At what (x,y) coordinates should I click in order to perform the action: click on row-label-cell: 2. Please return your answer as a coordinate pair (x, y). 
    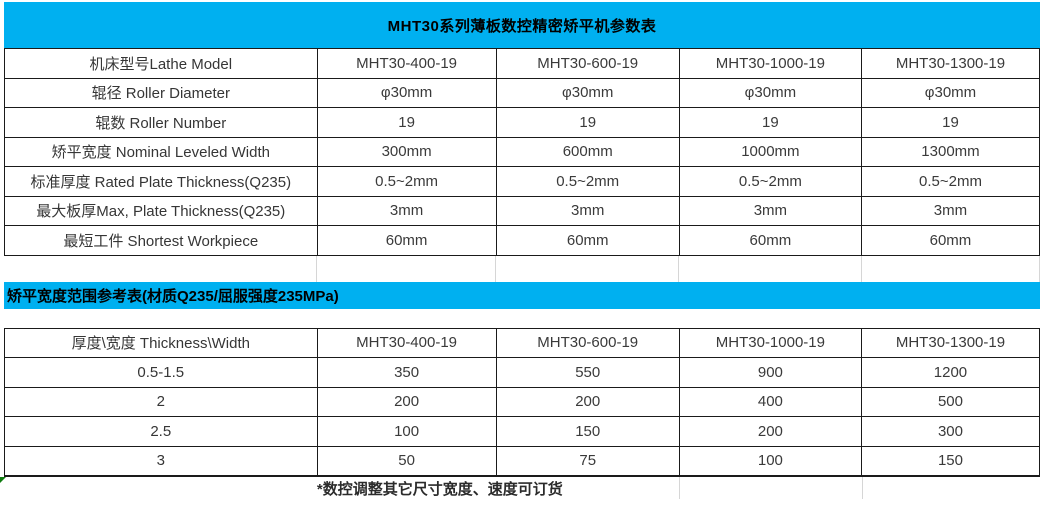
    Looking at the image, I should click on (161, 401).